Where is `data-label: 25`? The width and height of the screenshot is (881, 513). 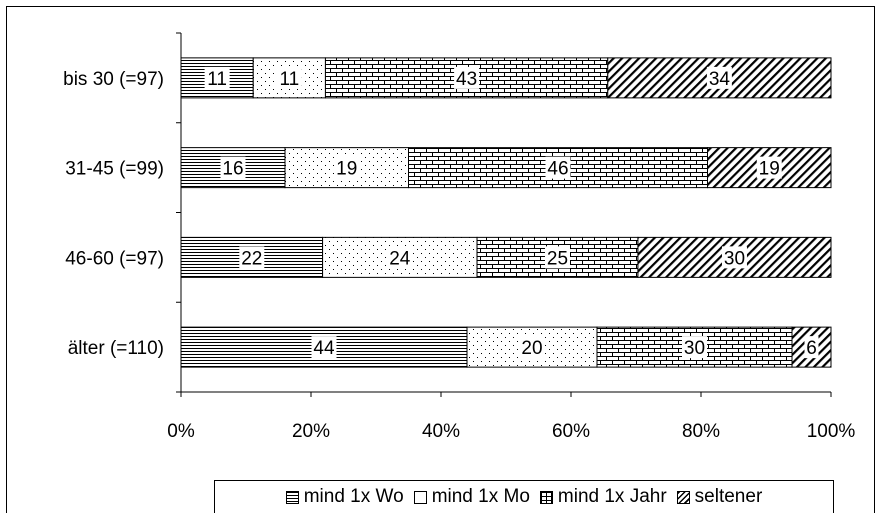
data-label: 25 is located at coordinates (557, 258).